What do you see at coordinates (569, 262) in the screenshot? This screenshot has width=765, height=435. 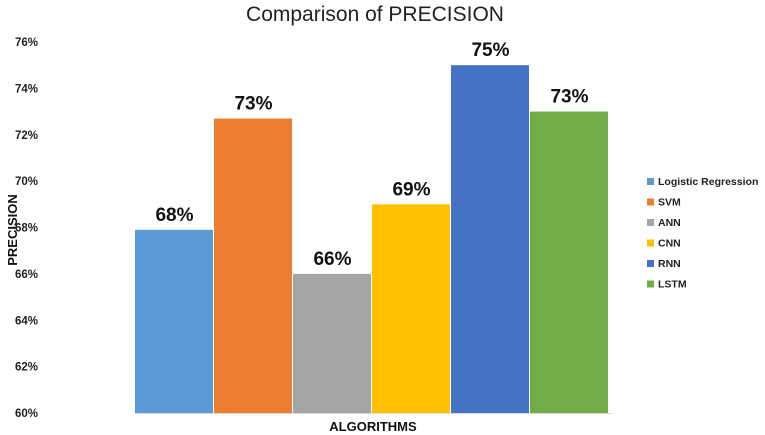 I see `bar-lstm` at bounding box center [569, 262].